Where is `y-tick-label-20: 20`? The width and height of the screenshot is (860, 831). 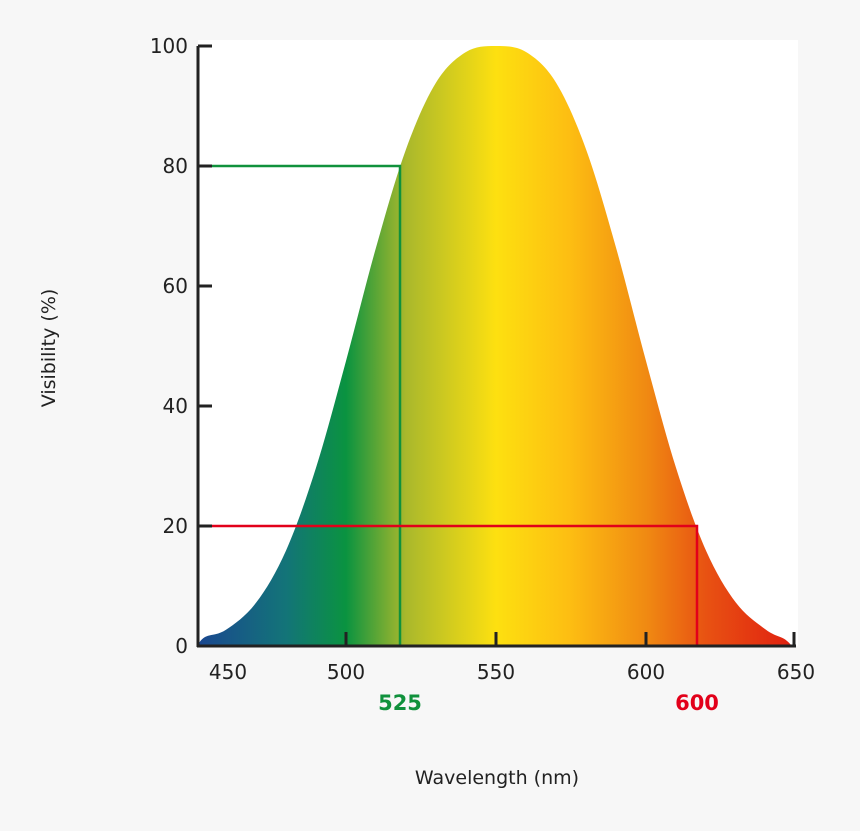 y-tick-label-20: 20 is located at coordinates (175, 526).